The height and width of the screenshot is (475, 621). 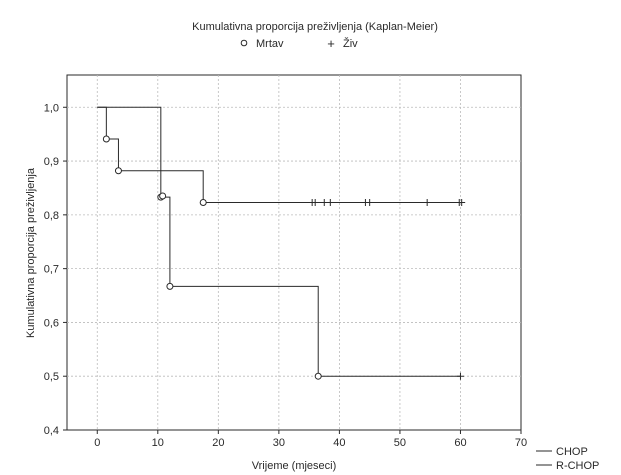 I want to click on legend-label-chop: CHOP, so click(x=572, y=452).